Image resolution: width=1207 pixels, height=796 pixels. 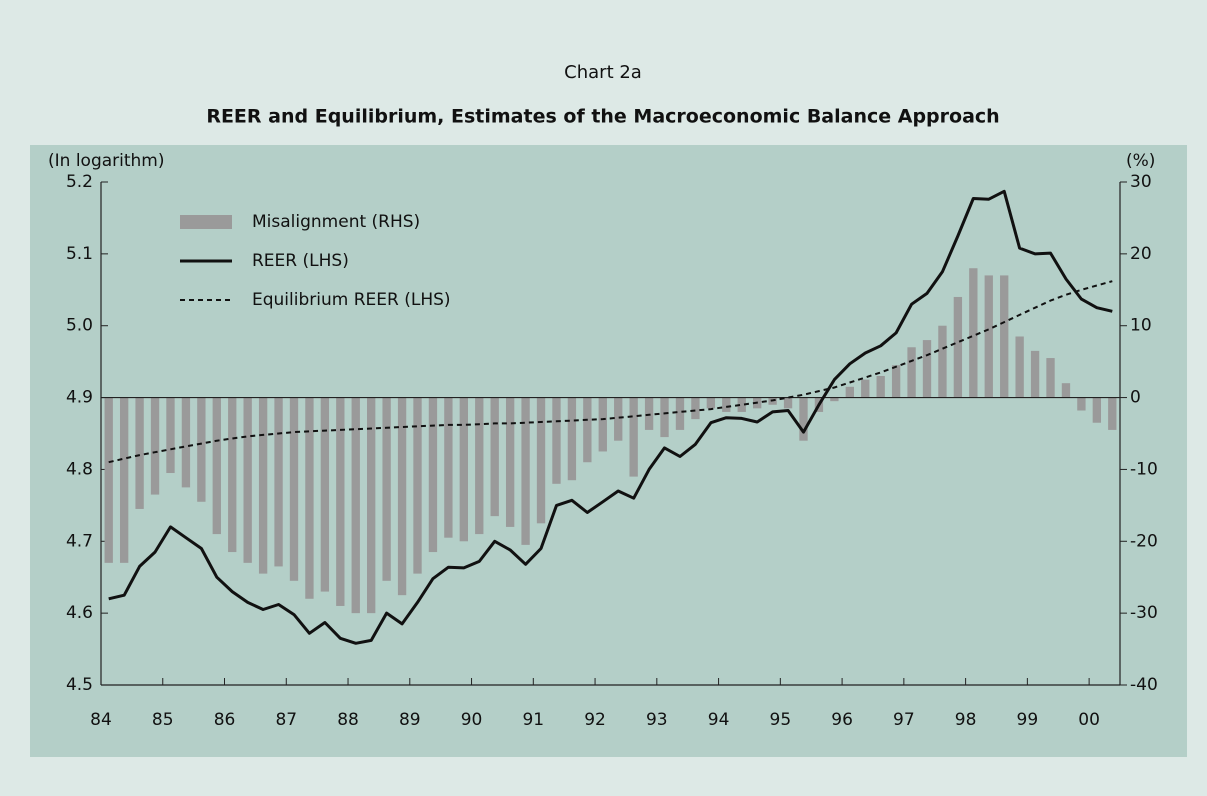 I want to click on y2-tick-label: -30, so click(x=1144, y=613).